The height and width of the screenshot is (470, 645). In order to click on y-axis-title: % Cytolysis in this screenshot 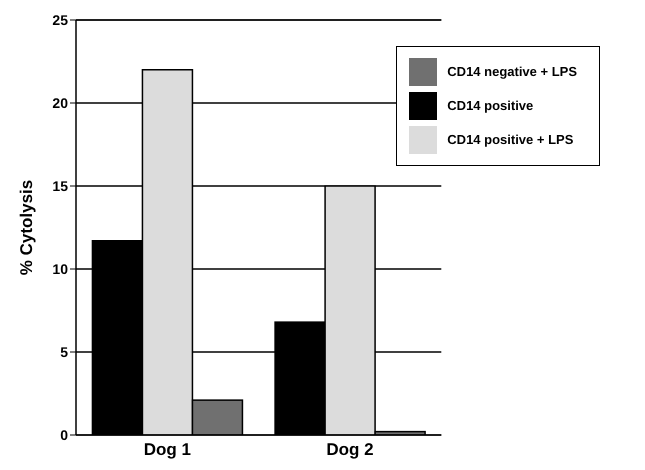, I will do `click(26, 228)`.